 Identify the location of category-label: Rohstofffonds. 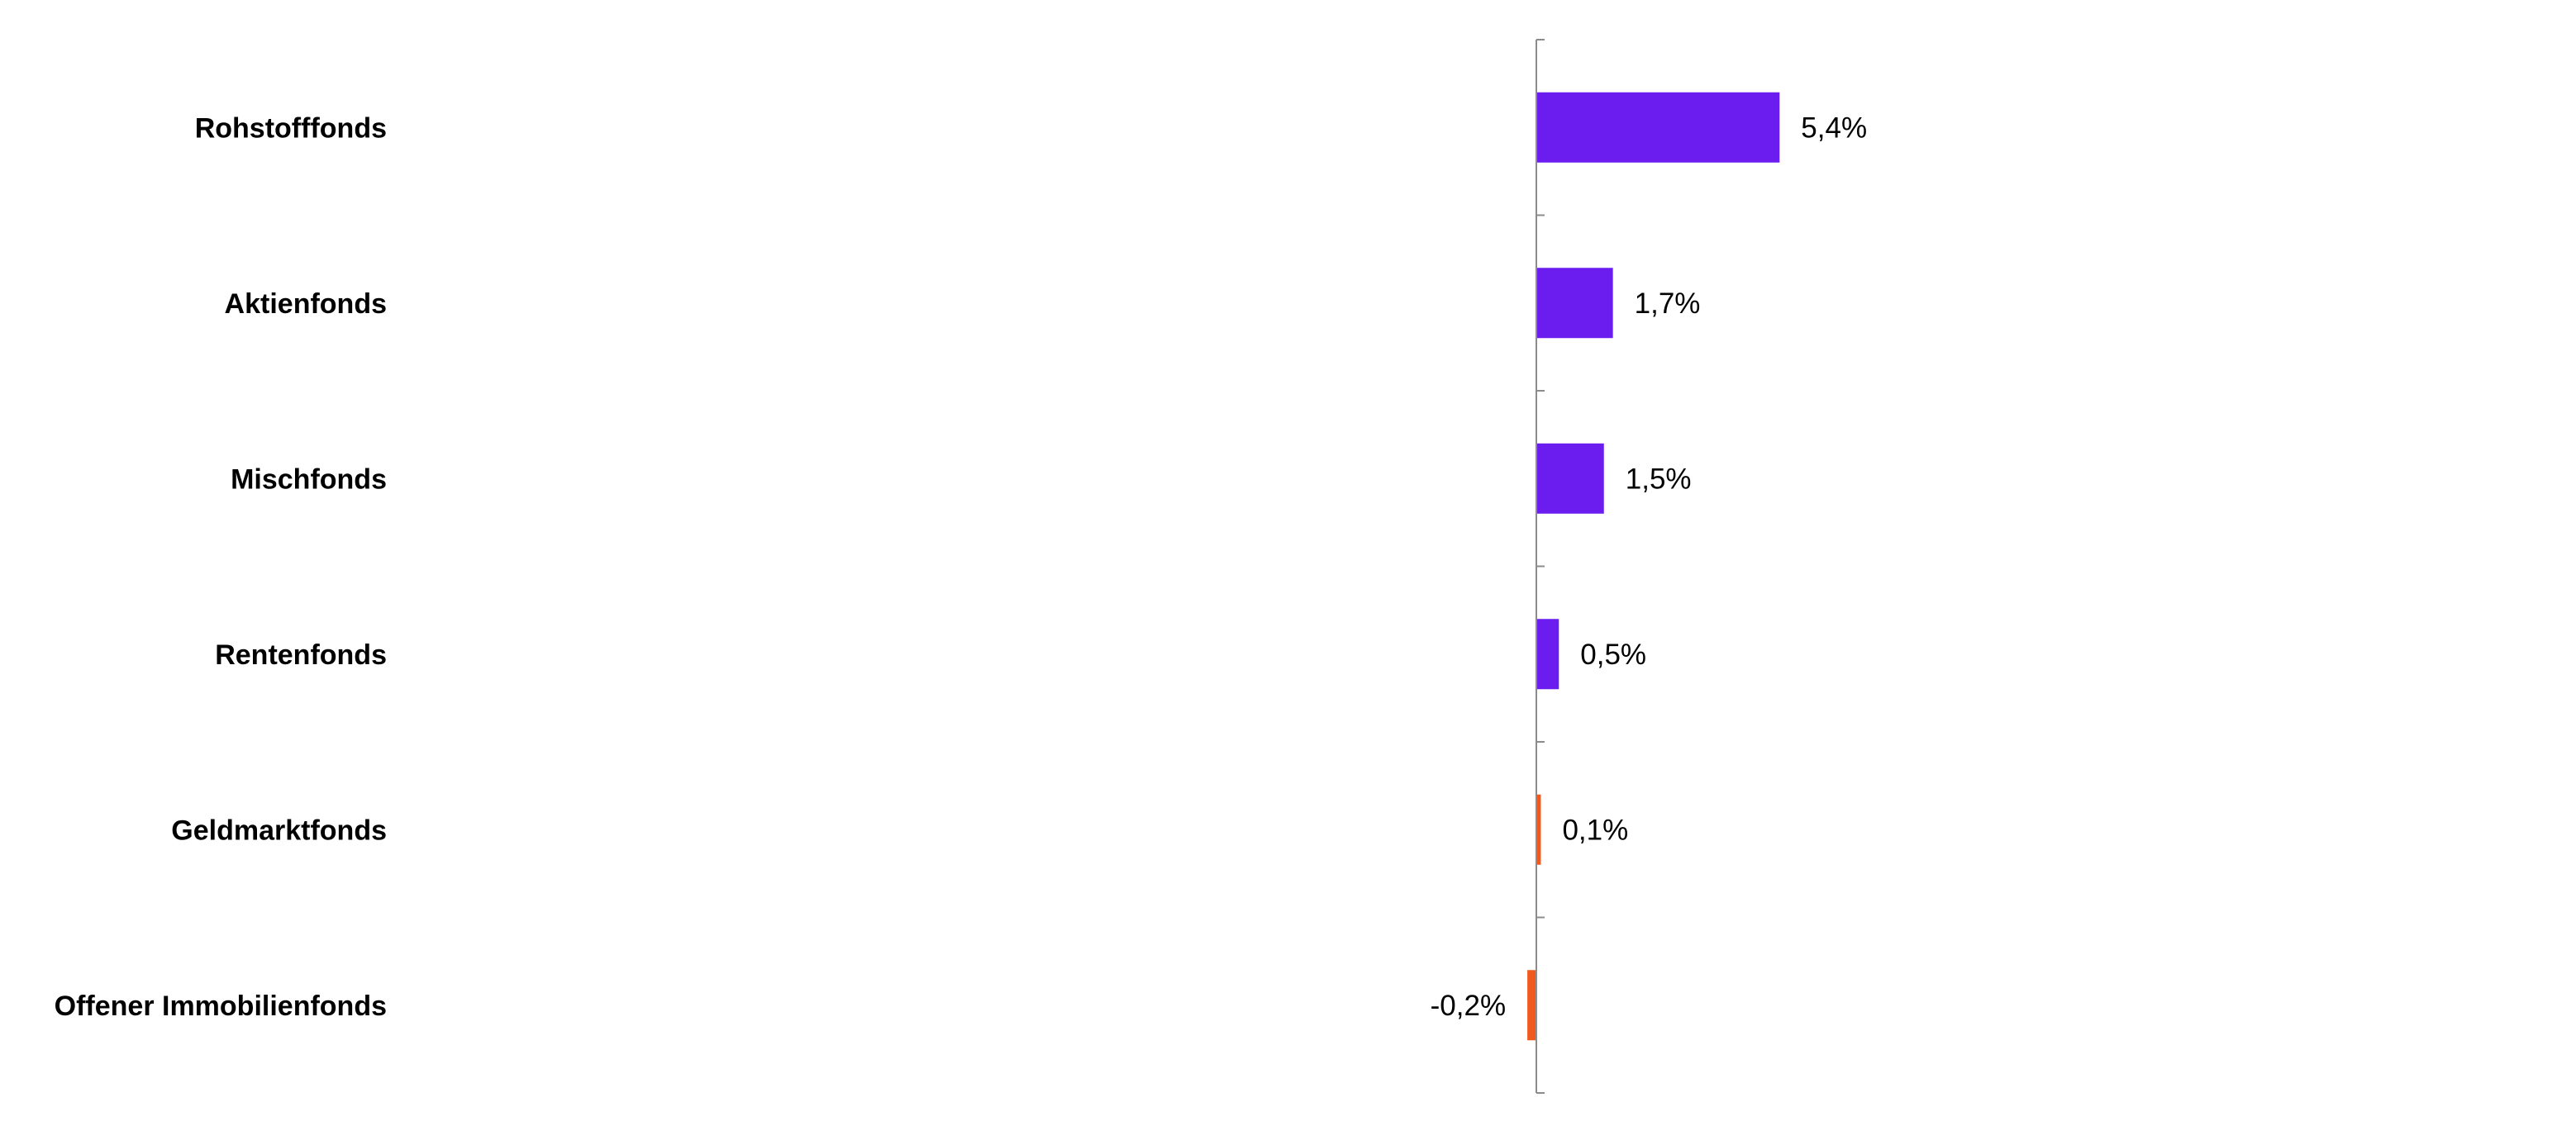
(291, 128).